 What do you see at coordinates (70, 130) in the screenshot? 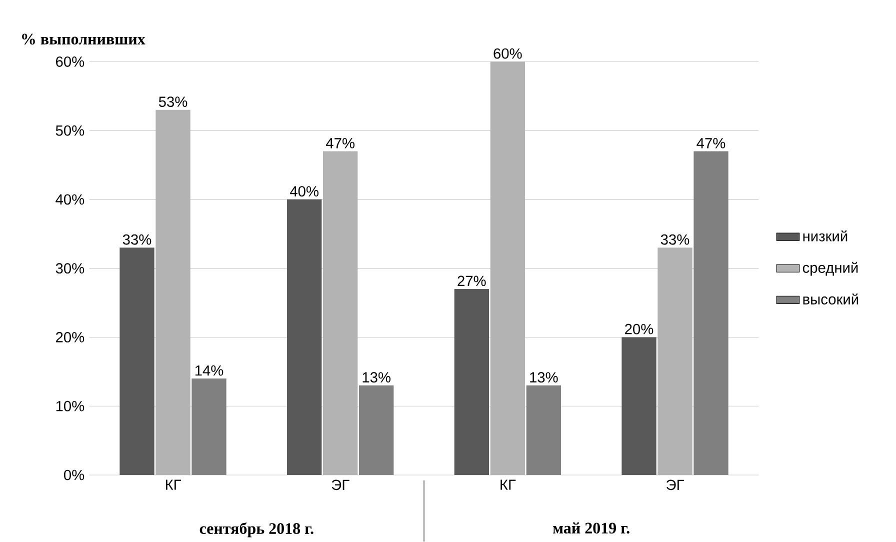
I see `y-tick-label: 50%` at bounding box center [70, 130].